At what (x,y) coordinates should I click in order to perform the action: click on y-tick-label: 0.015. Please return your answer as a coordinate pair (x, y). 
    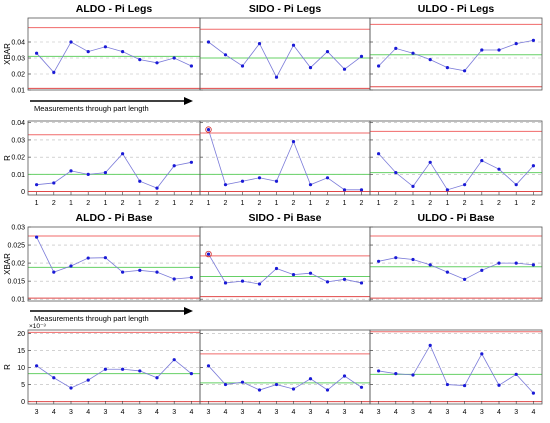
    Looking at the image, I should click on (16, 282).